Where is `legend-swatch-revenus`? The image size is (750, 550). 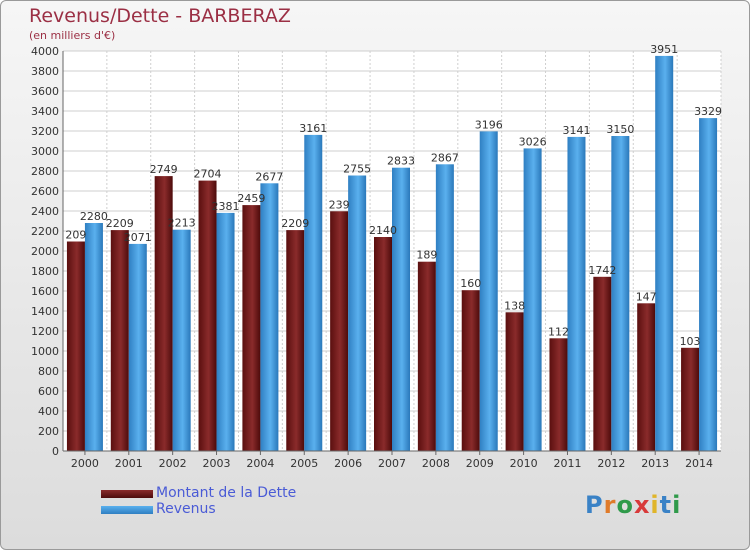
legend-swatch-revenus is located at coordinates (127, 510).